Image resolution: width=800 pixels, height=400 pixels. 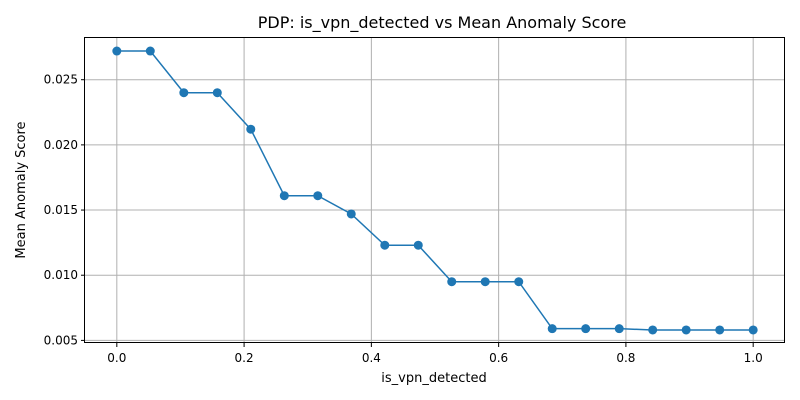 What do you see at coordinates (371, 358) in the screenshot?
I see `x-tick-label: 0.4` at bounding box center [371, 358].